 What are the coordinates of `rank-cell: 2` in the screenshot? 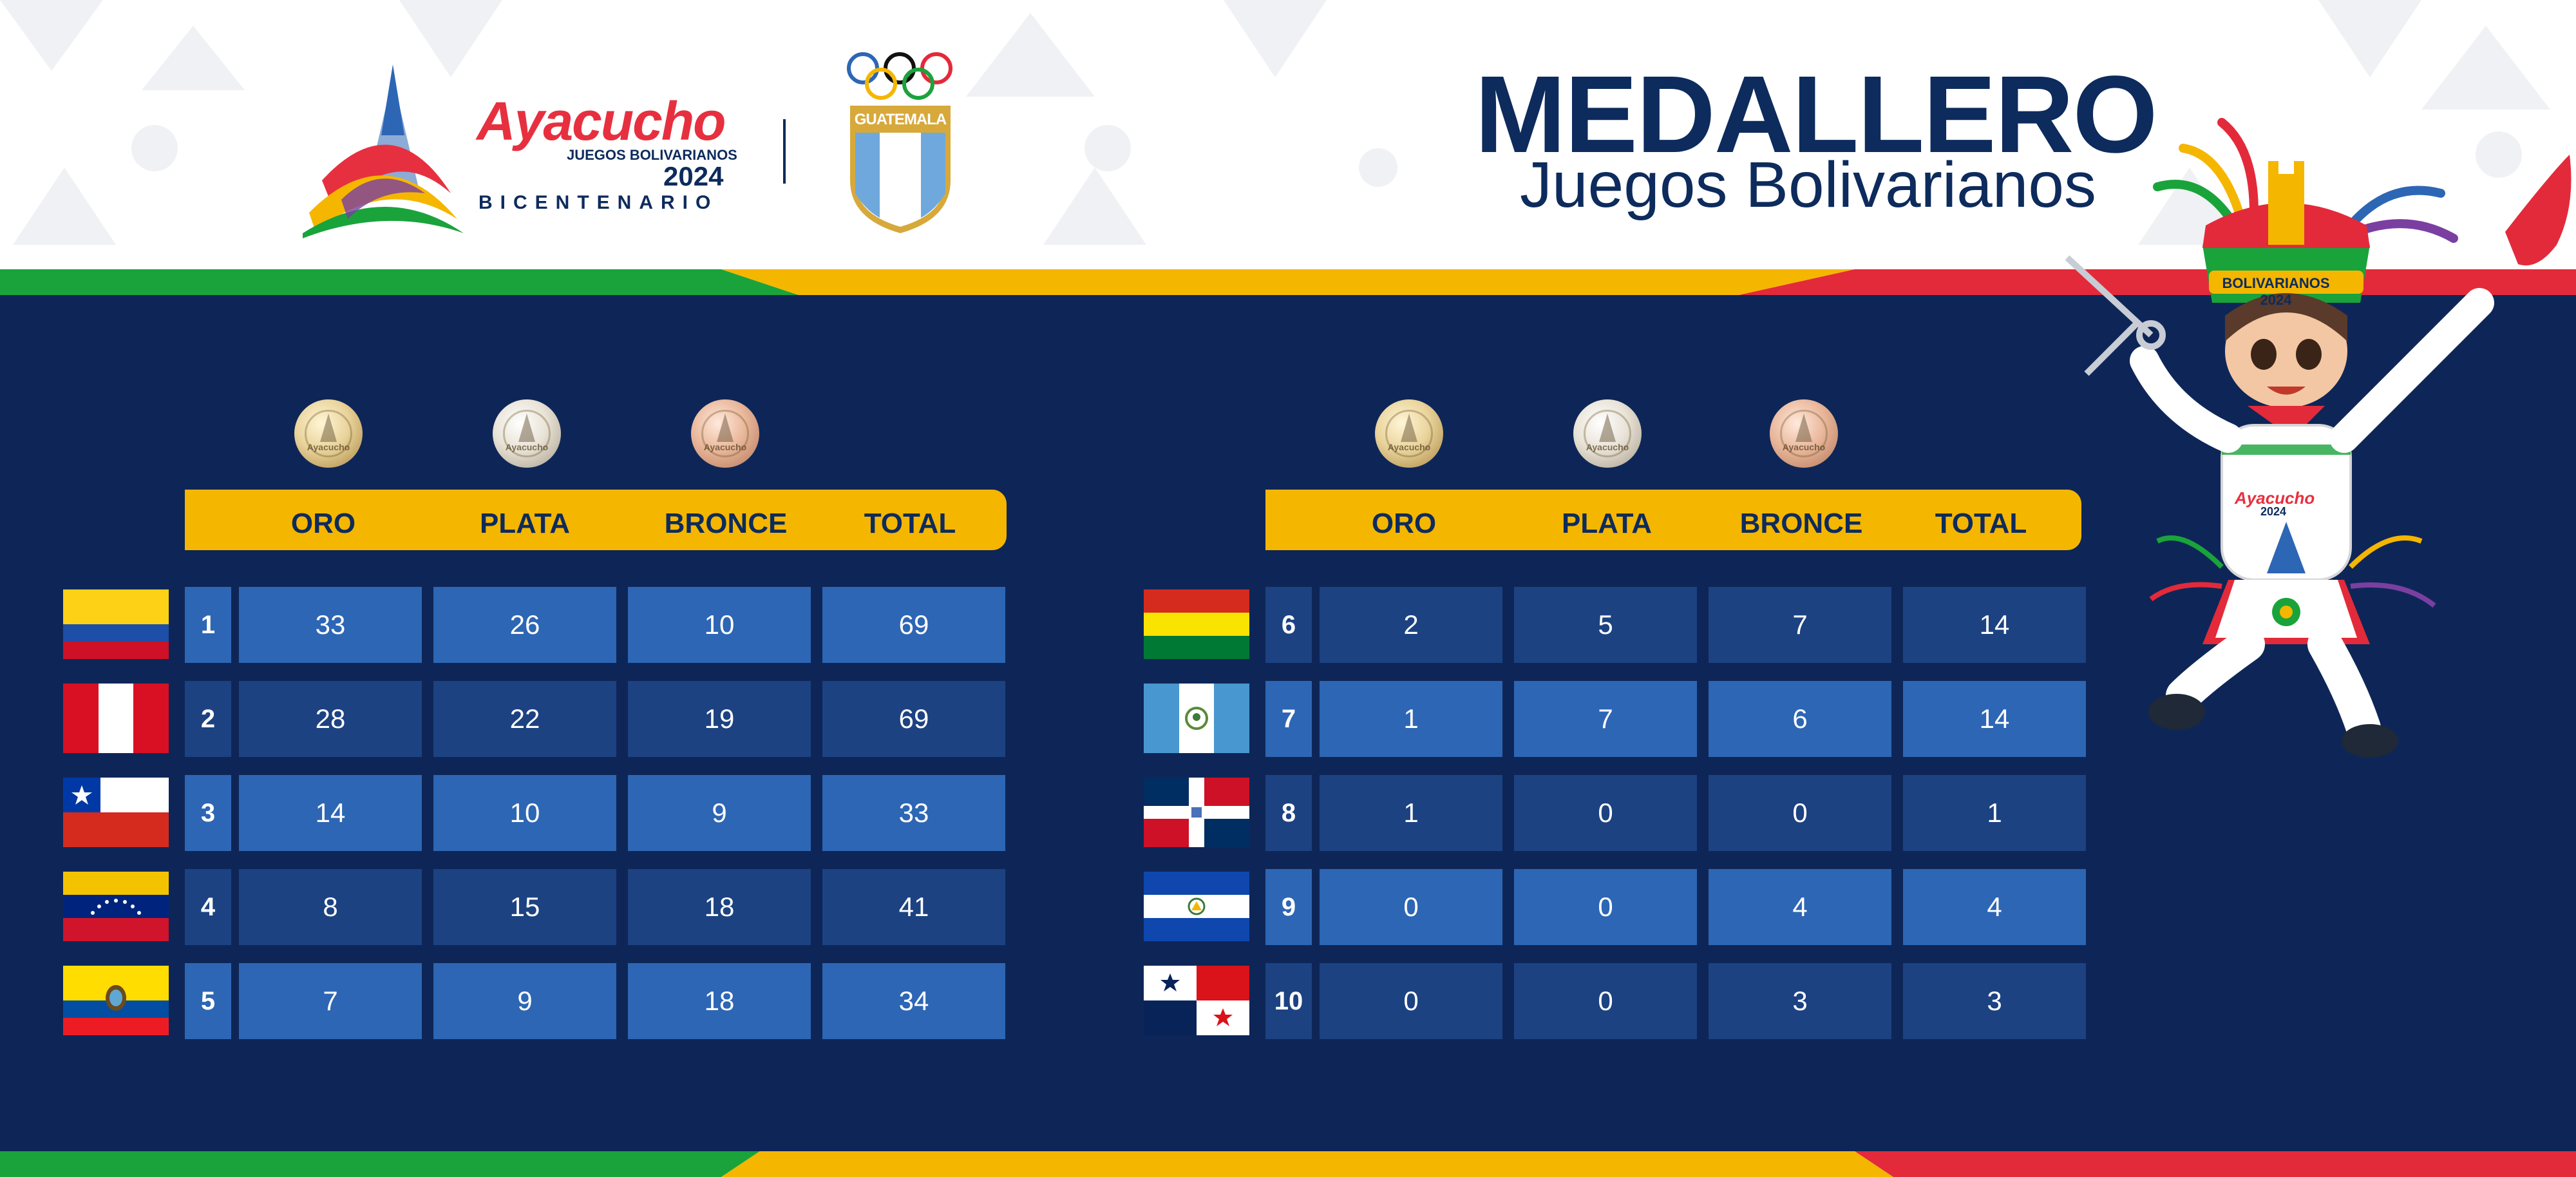 It's located at (208, 719).